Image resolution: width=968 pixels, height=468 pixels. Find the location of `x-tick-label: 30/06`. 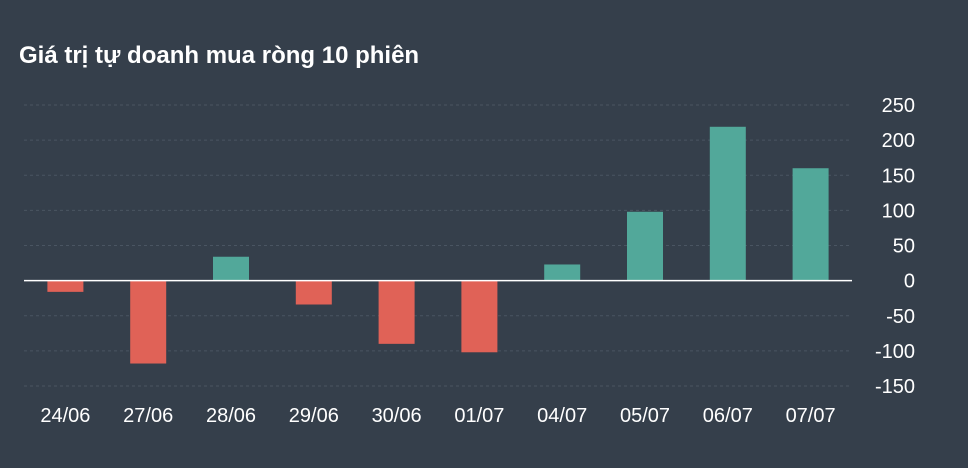

x-tick-label: 30/06 is located at coordinates (397, 416).